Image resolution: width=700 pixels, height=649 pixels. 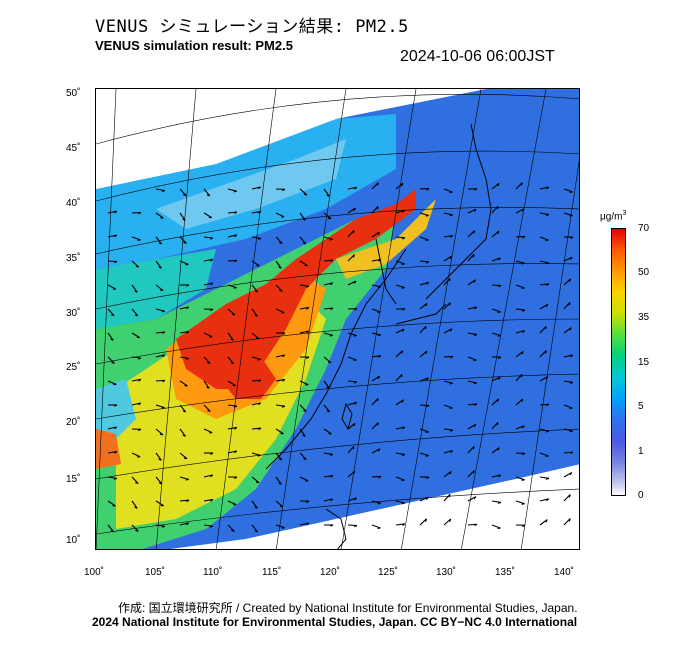 What do you see at coordinates (73, 540) in the screenshot?
I see `lat-label-10: 10˚` at bounding box center [73, 540].